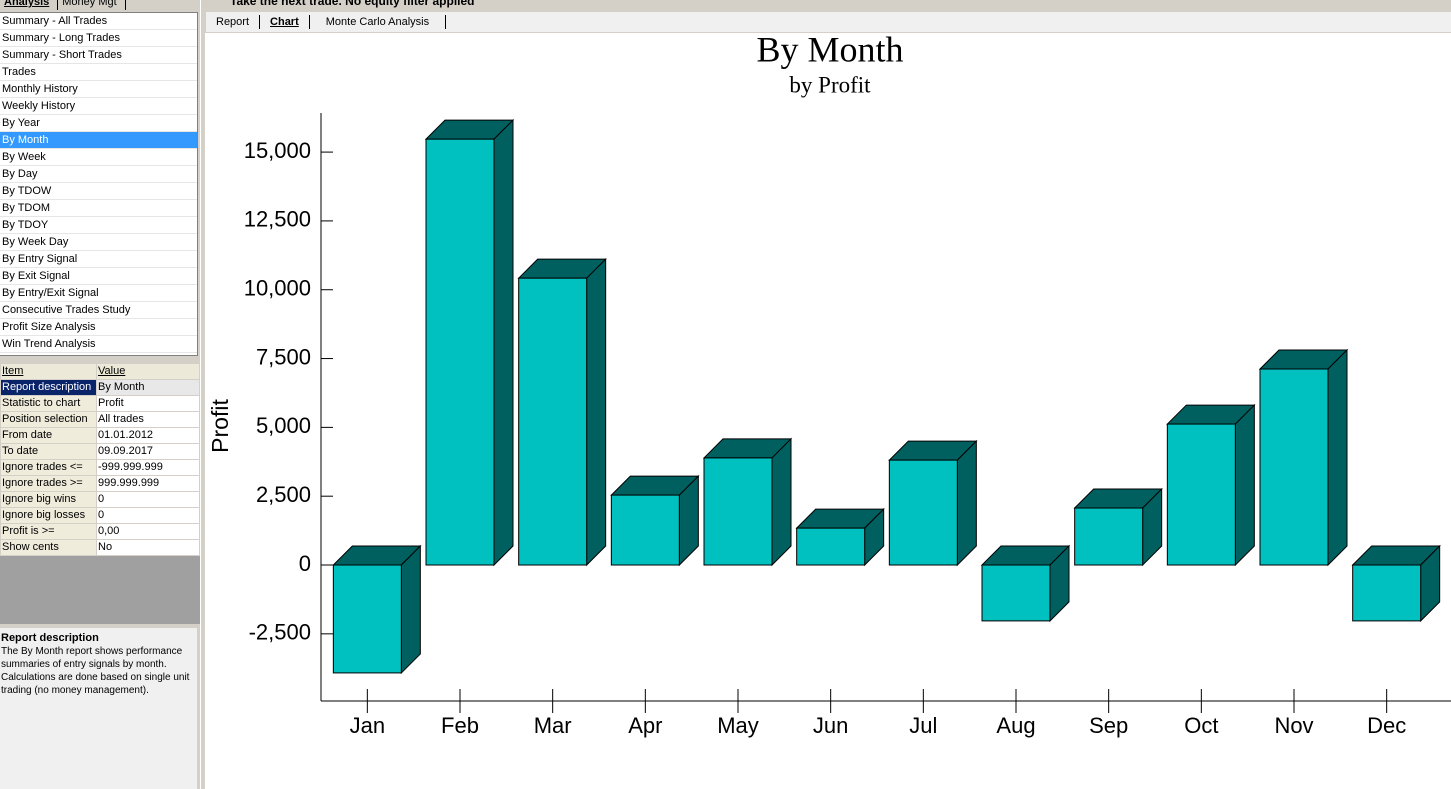 The width and height of the screenshot is (1451, 789). What do you see at coordinates (305, 563) in the screenshot?
I see `y-tick-label: 0` at bounding box center [305, 563].